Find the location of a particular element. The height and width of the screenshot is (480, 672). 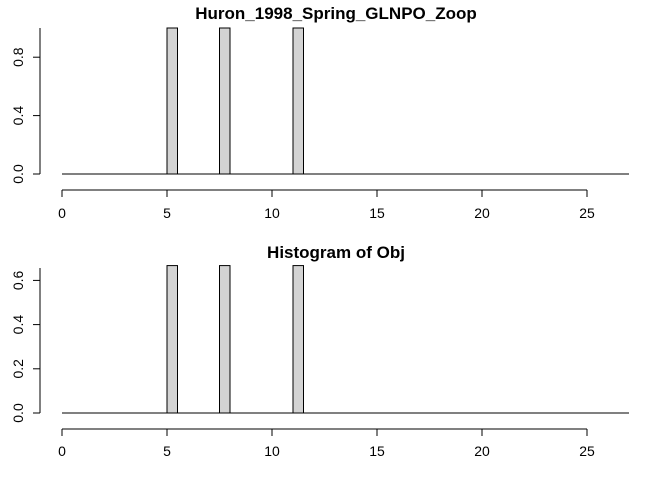

y-tick-label: 0.2 is located at coordinates (18, 369).